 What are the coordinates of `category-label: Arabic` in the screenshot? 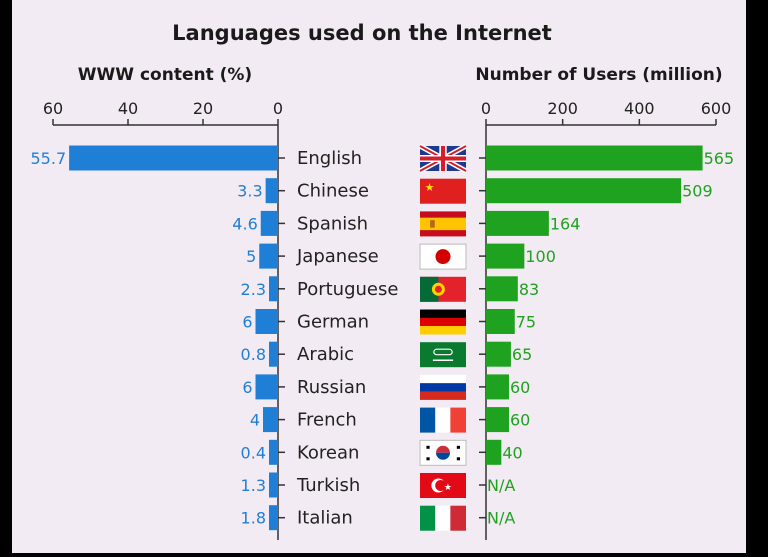 It's located at (325, 354).